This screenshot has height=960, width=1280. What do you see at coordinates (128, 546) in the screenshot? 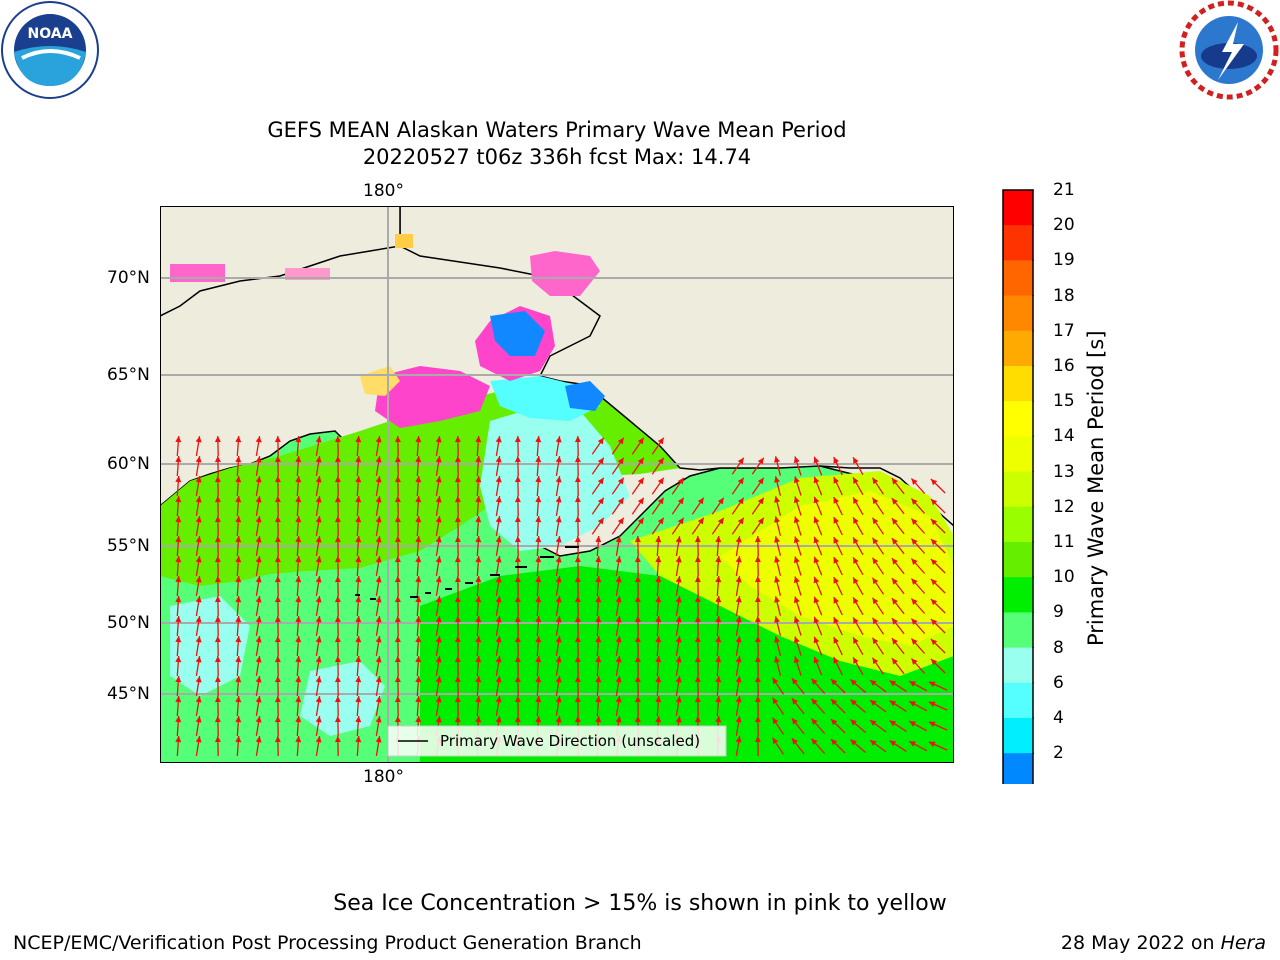
I see `lat-label-55: 55°N` at bounding box center [128, 546].